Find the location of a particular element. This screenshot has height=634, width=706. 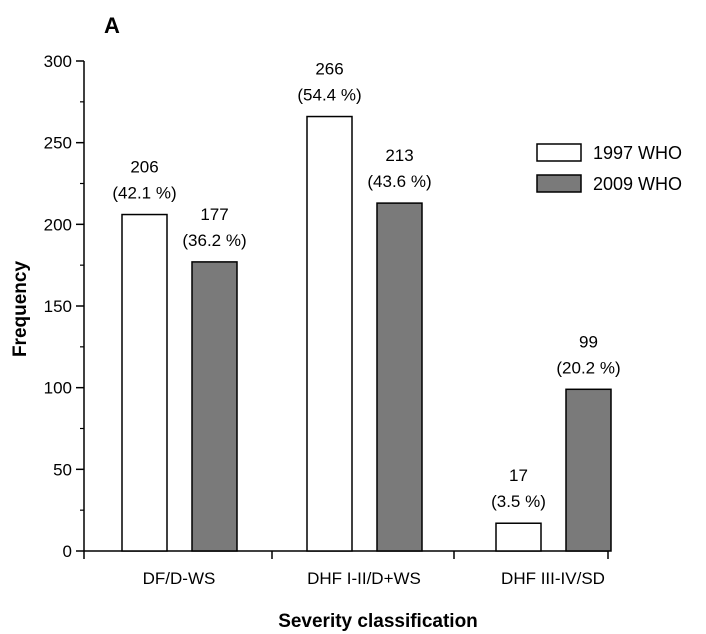

data-label-percent: (54.4 %) is located at coordinates (329, 95).